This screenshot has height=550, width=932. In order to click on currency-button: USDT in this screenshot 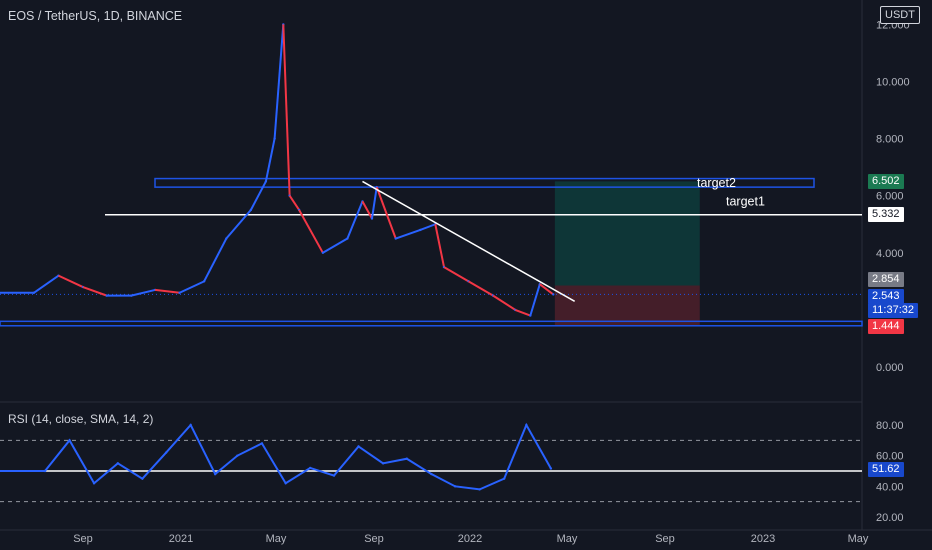, I will do `click(900, 15)`.